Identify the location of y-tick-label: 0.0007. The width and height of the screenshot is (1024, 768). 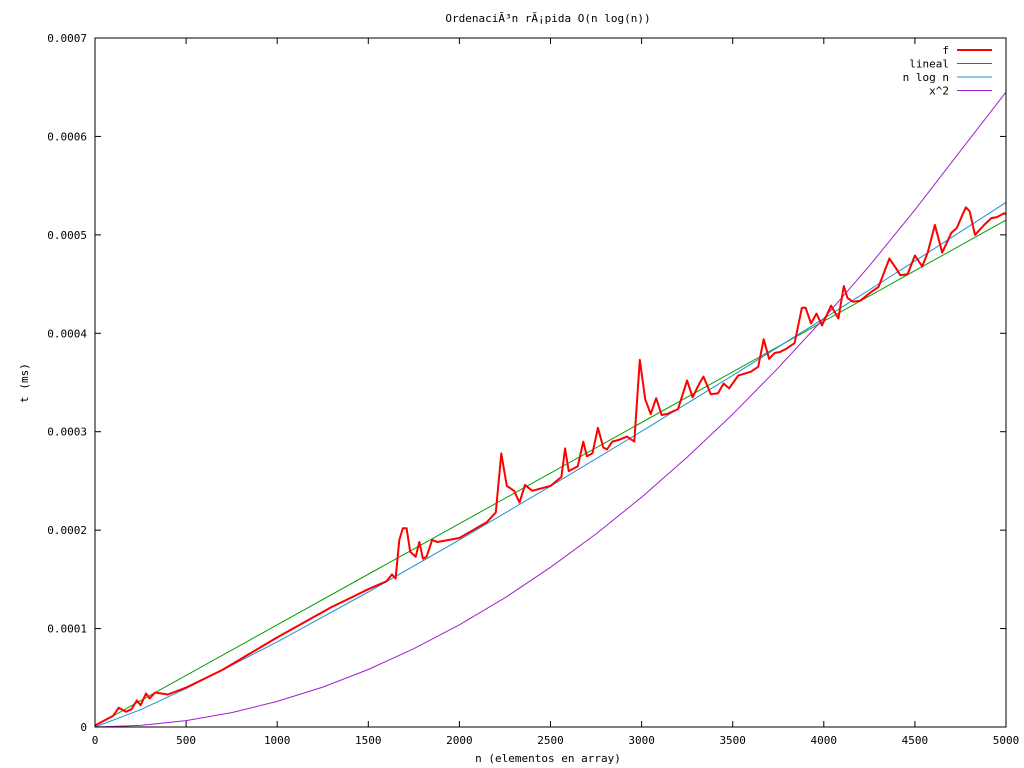
(67, 38).